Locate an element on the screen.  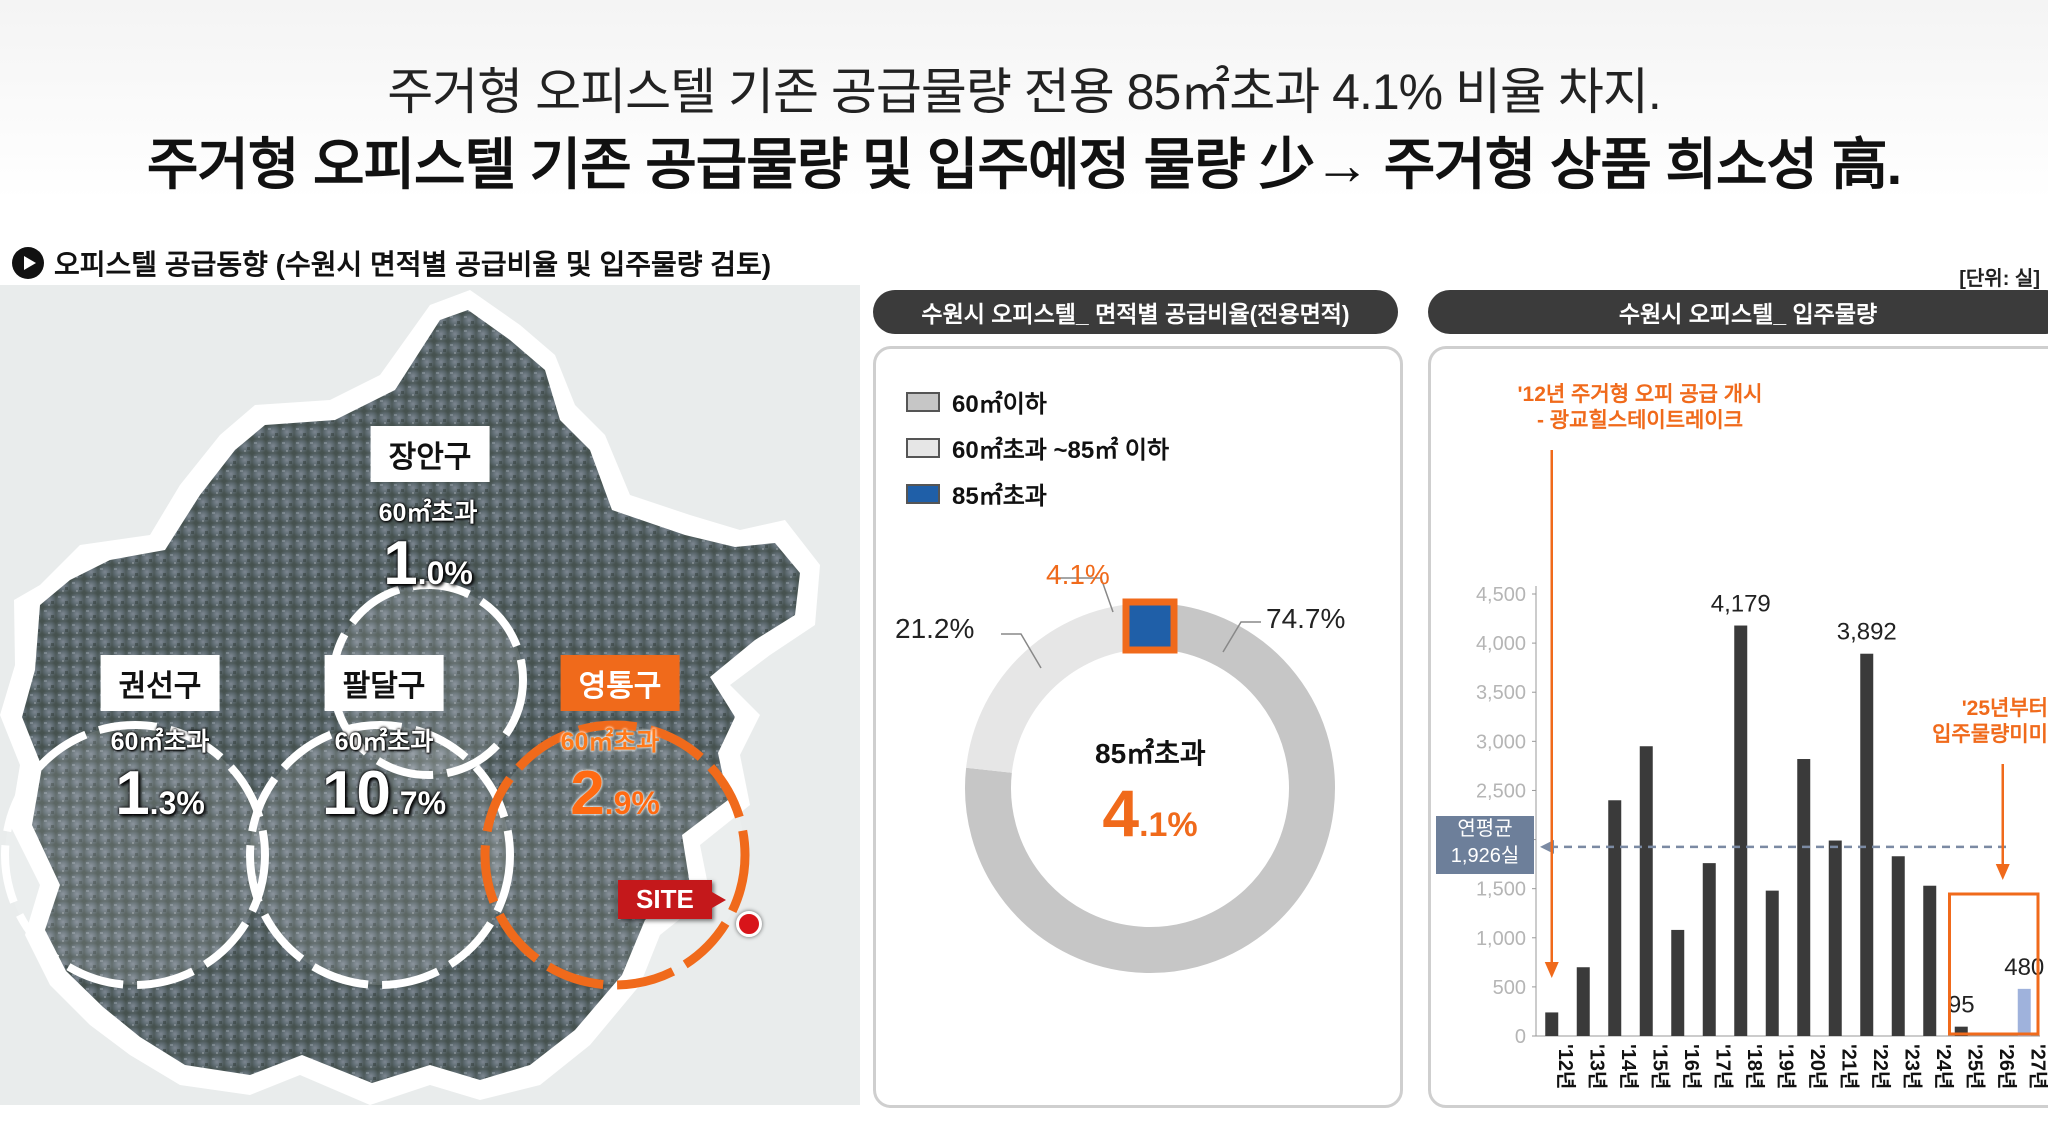
district-sub-paldal: 60㎡초과 is located at coordinates (384, 742).